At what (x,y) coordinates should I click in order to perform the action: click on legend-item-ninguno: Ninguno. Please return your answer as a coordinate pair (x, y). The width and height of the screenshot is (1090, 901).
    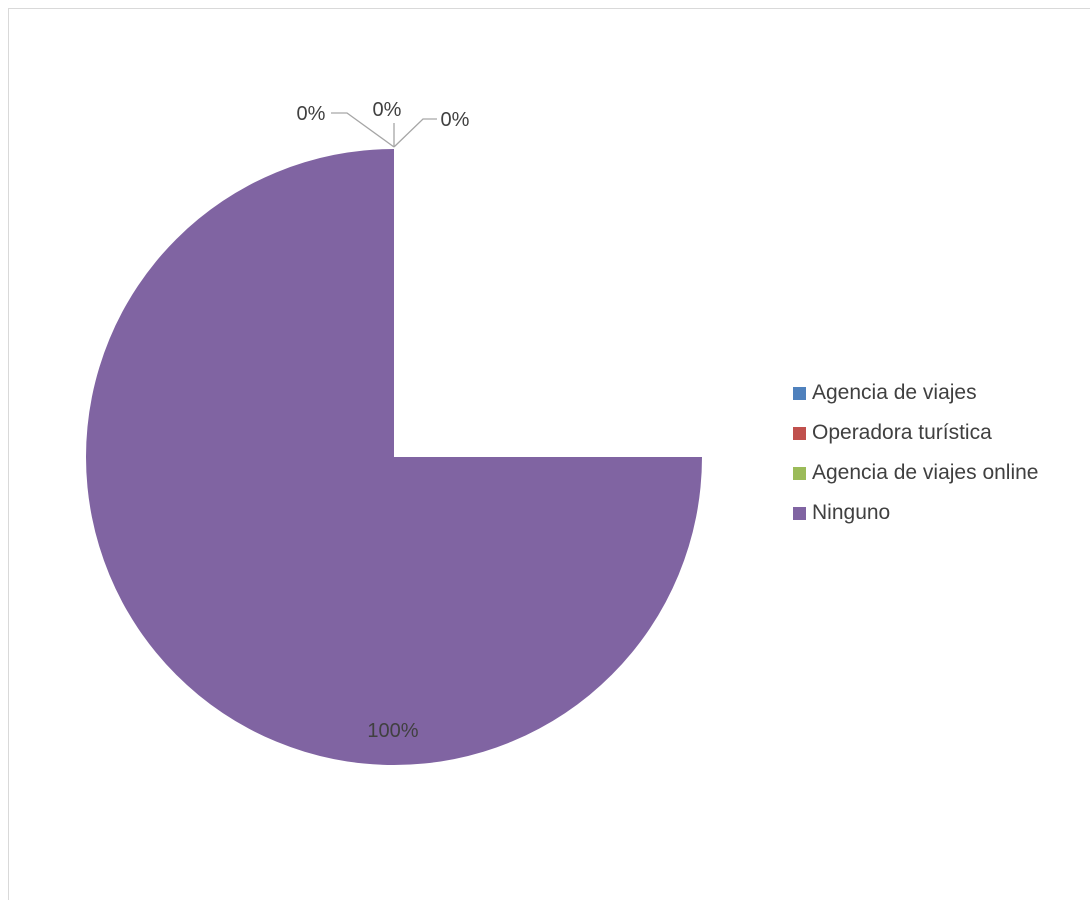
    Looking at the image, I should click on (916, 513).